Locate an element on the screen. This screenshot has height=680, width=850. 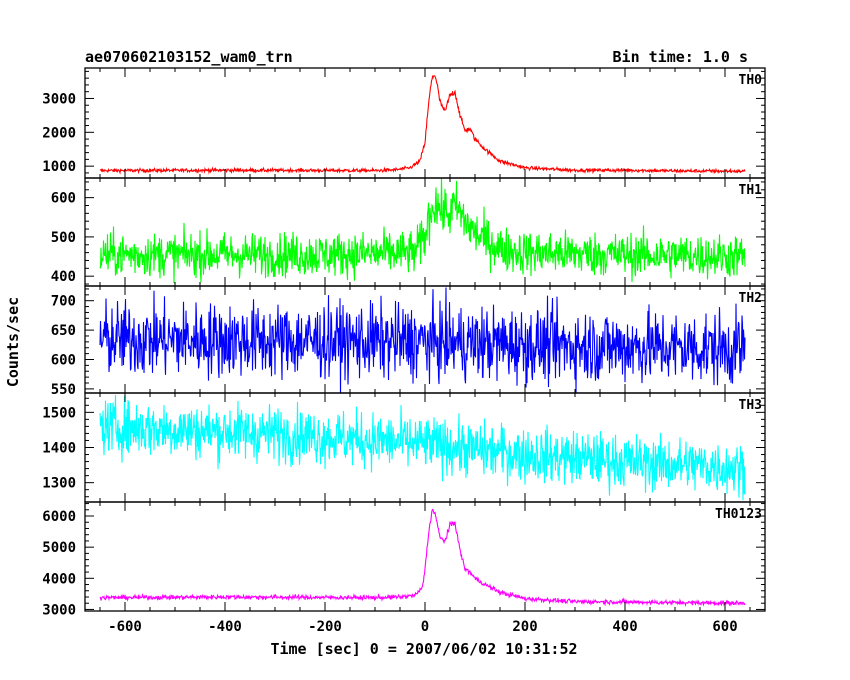
y-tick-label: 4000 is located at coordinates (59, 579).